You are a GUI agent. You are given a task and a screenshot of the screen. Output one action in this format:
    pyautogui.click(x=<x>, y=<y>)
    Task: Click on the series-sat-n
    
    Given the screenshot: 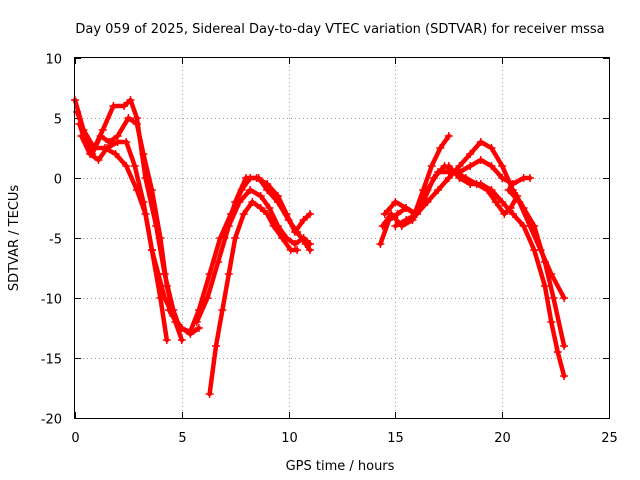 What is the action you would take?
    pyautogui.click(x=536, y=244)
    